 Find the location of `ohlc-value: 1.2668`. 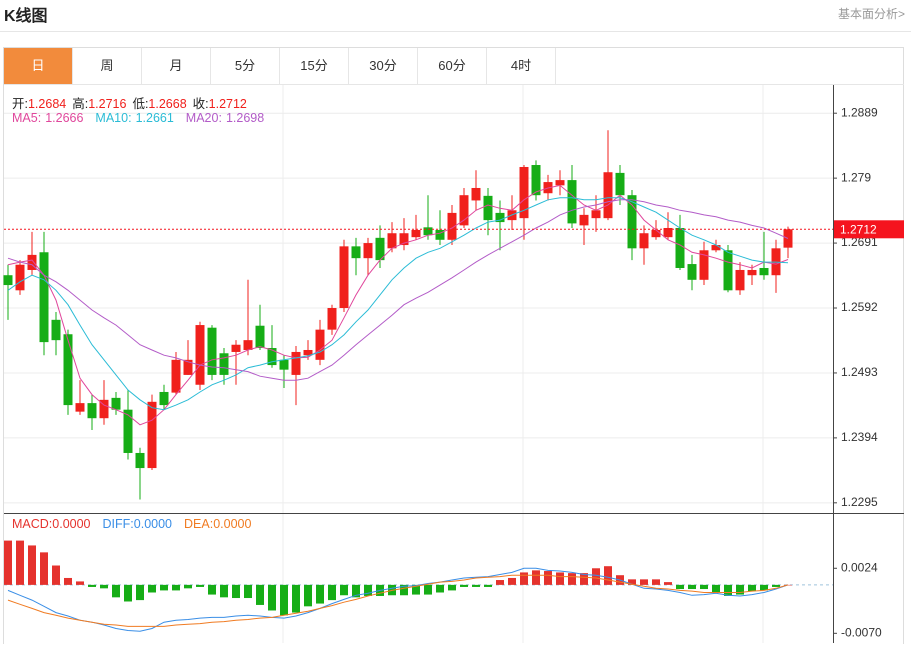

ohlc-value: 1.2668 is located at coordinates (167, 104).